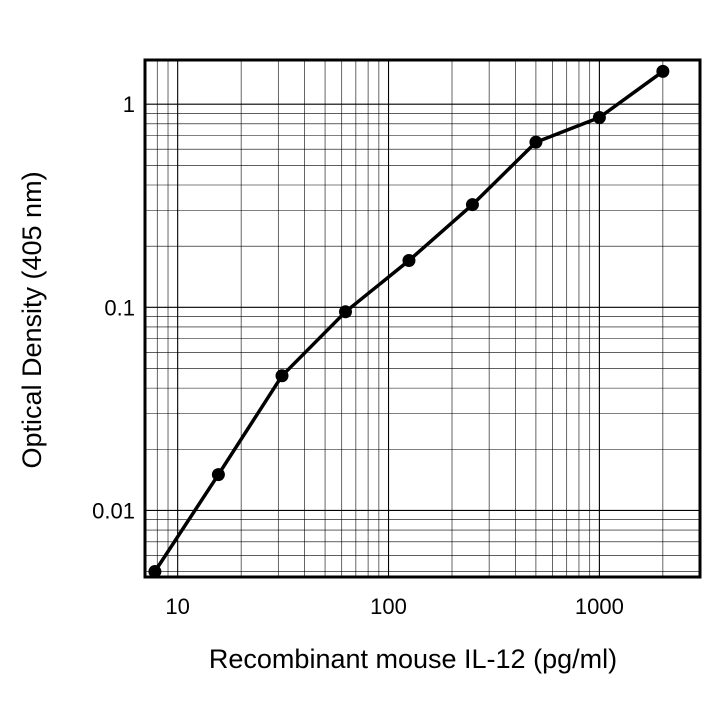  I want to click on y-tick-label: 0.01, so click(113, 510).